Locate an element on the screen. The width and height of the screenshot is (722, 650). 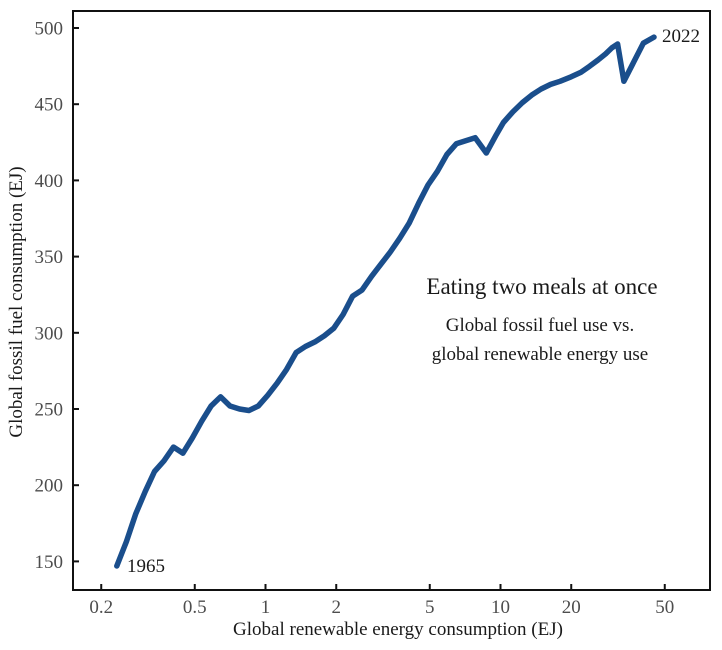
x-tick-label: 2 is located at coordinates (336, 607).